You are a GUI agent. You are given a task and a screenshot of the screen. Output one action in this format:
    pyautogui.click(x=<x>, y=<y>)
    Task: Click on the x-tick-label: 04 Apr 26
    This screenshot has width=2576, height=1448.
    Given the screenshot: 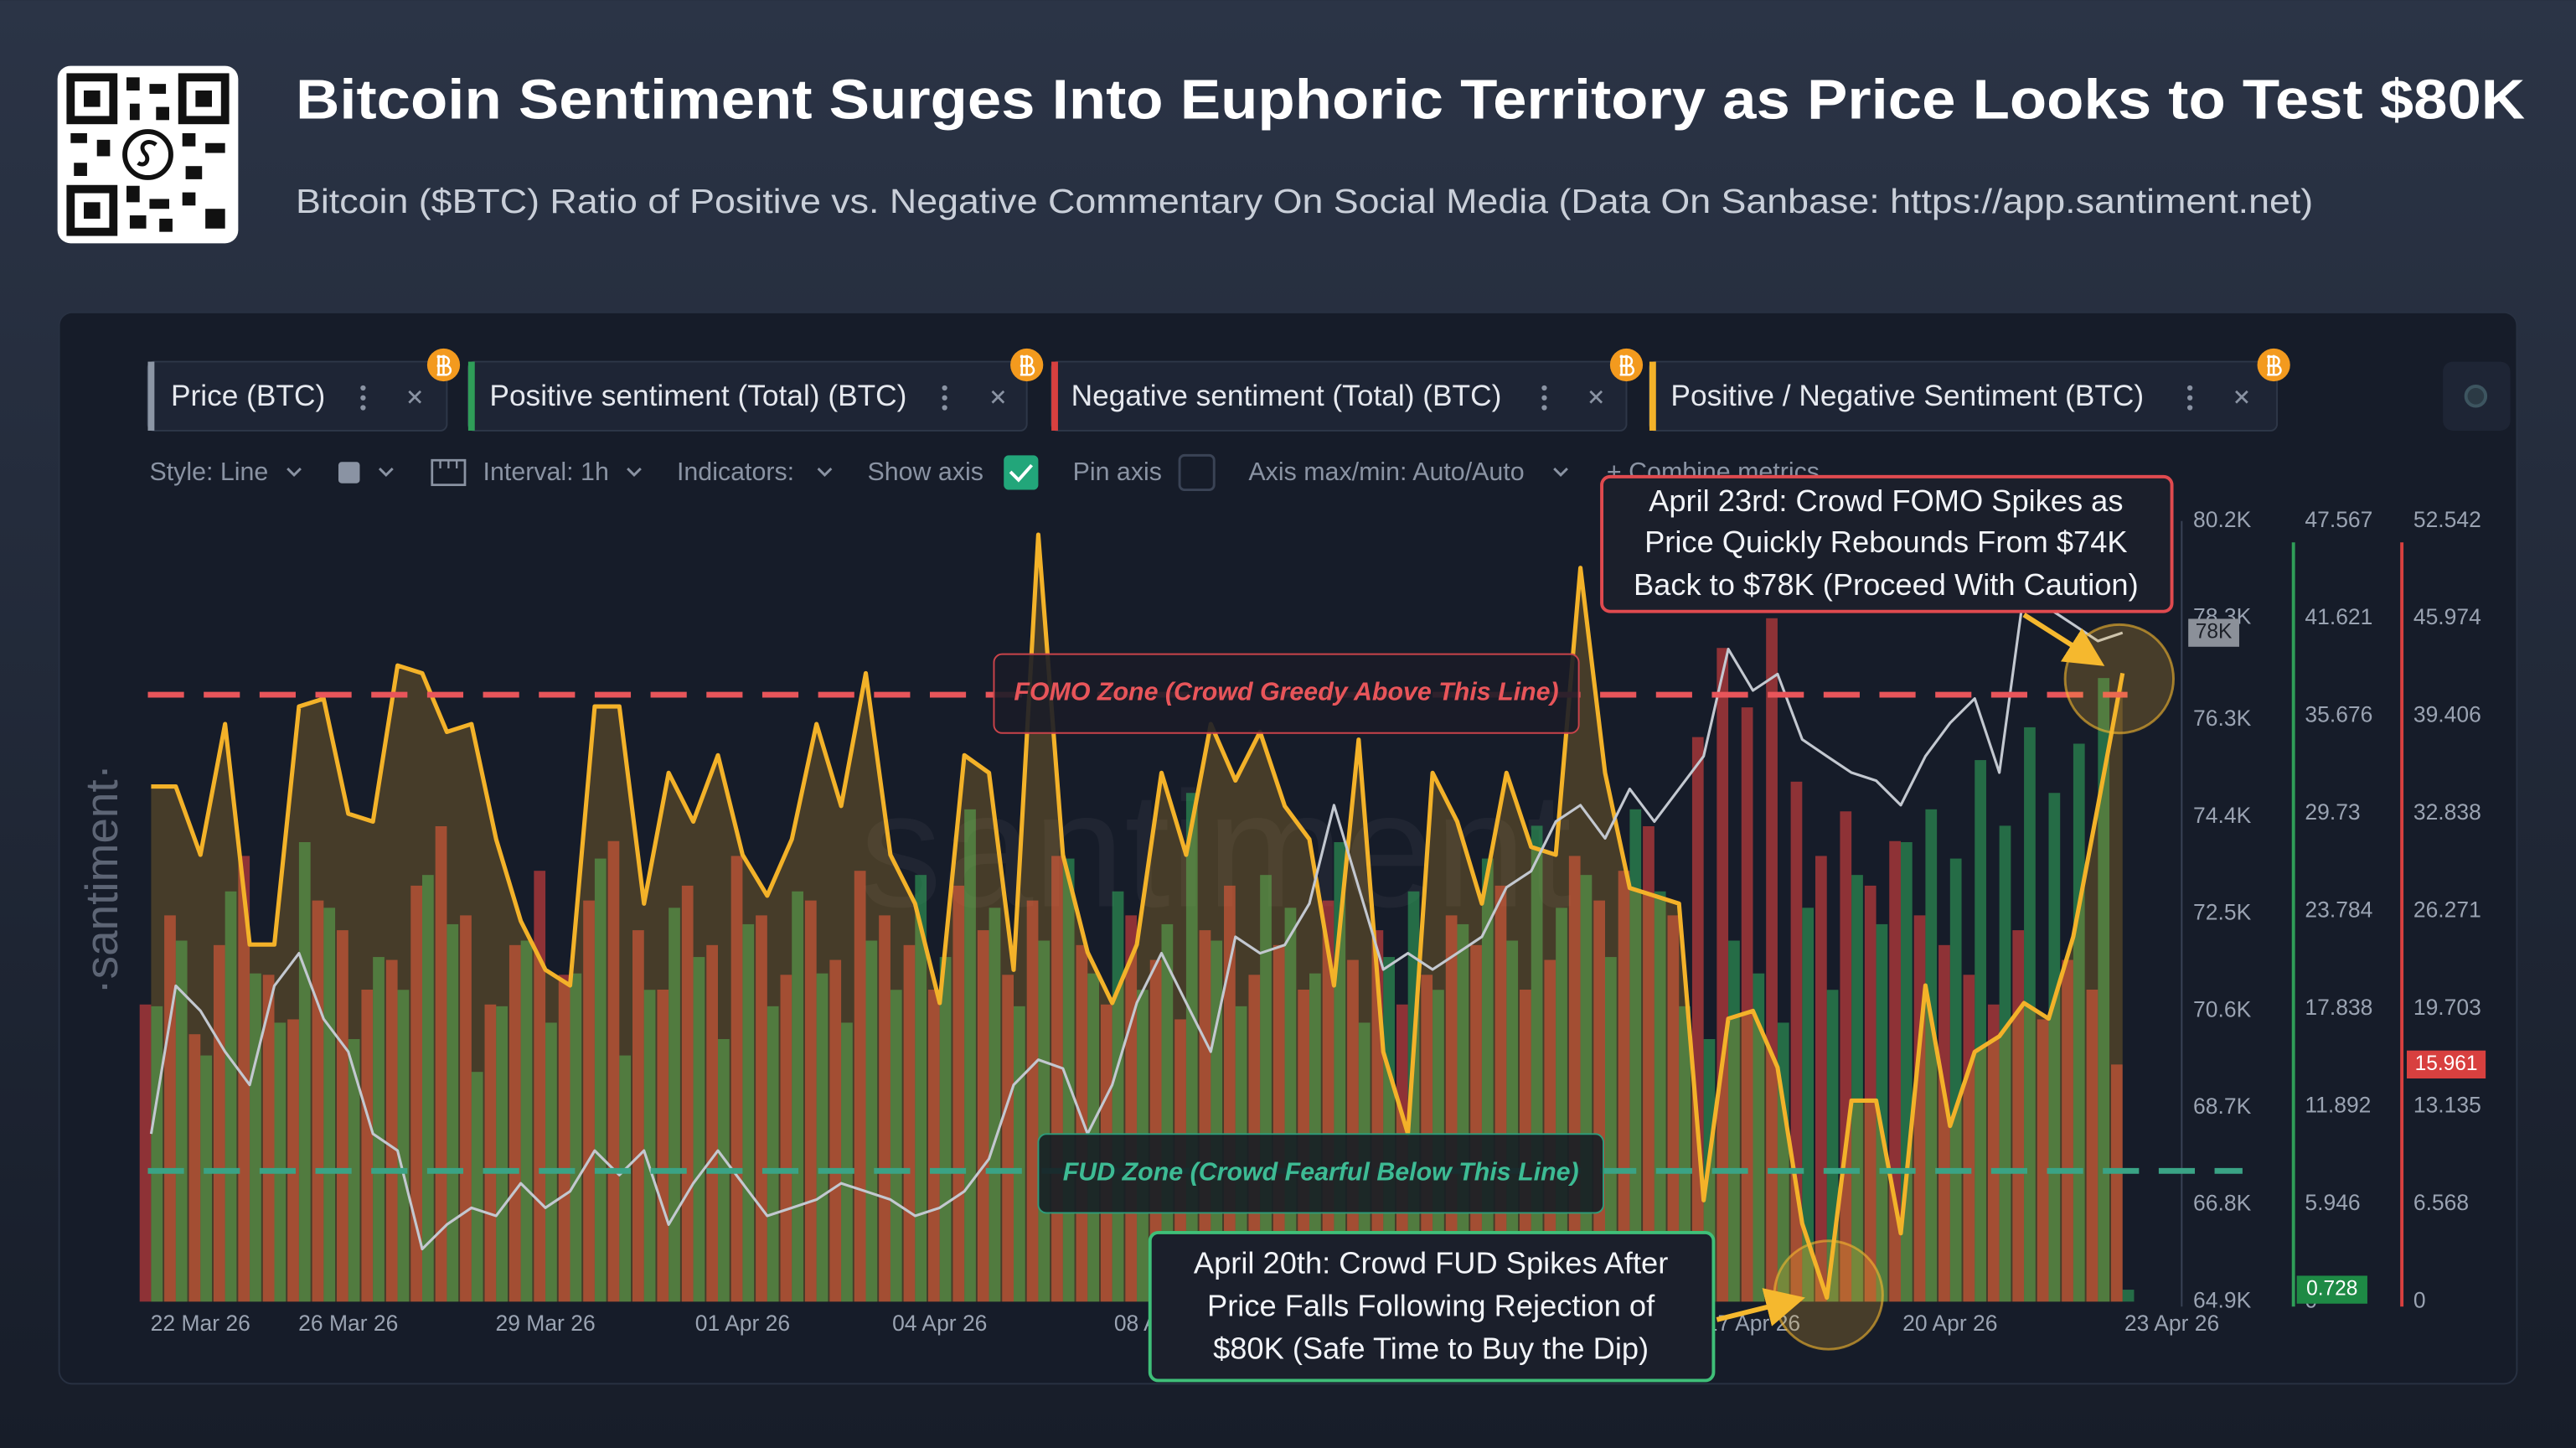 What is the action you would take?
    pyautogui.click(x=939, y=1323)
    